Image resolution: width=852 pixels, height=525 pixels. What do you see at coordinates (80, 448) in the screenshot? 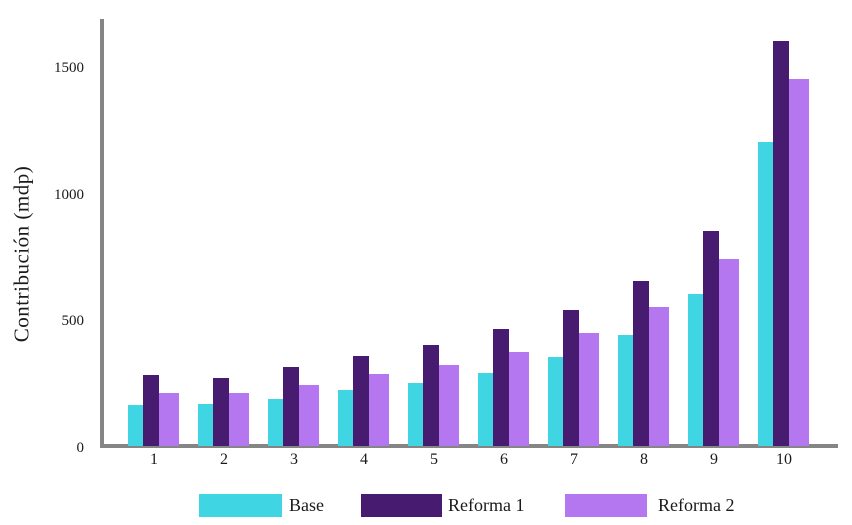
I see `y-tick-label: 0` at bounding box center [80, 448].